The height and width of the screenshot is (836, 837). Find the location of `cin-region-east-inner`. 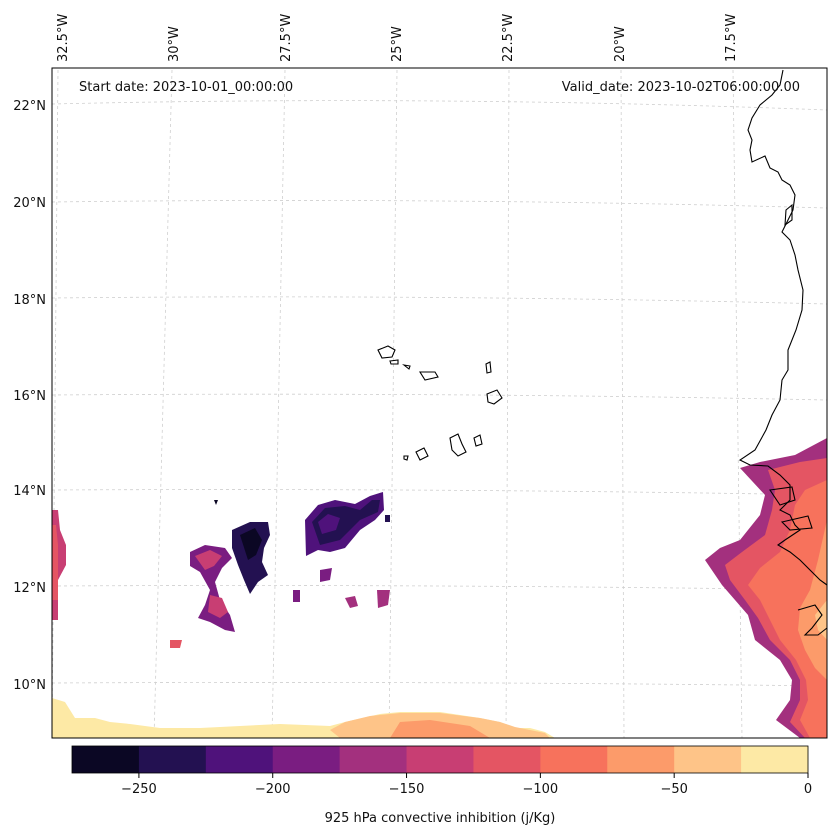

cin-region-east-inner is located at coordinates (787, 609).